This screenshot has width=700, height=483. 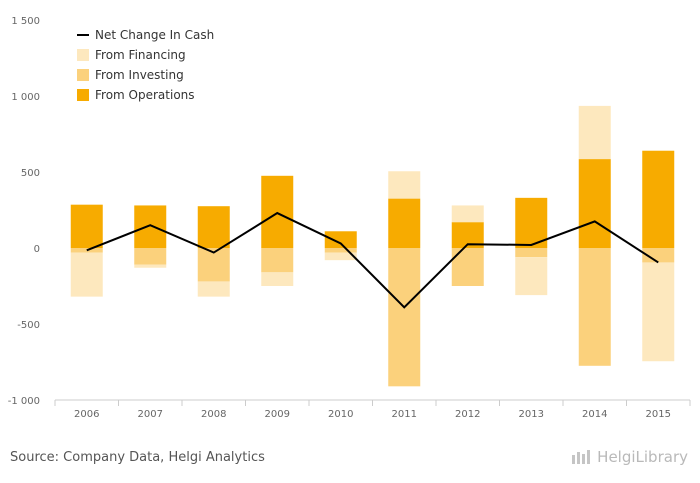 I want to click on brand-logo: HelgiLibrary, so click(x=629, y=457).